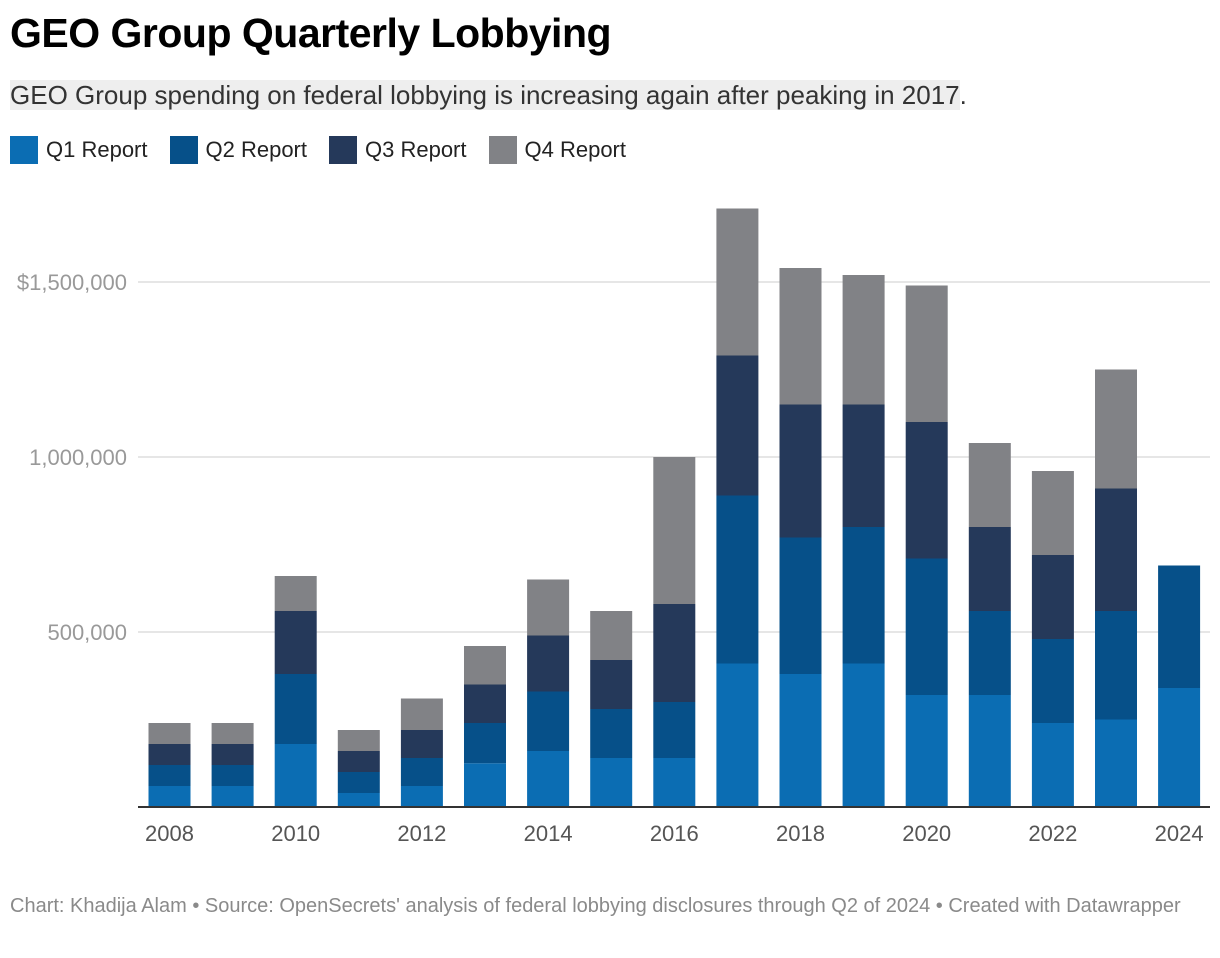 The height and width of the screenshot is (958, 1220). I want to click on bar-2020-q2, so click(926, 626).